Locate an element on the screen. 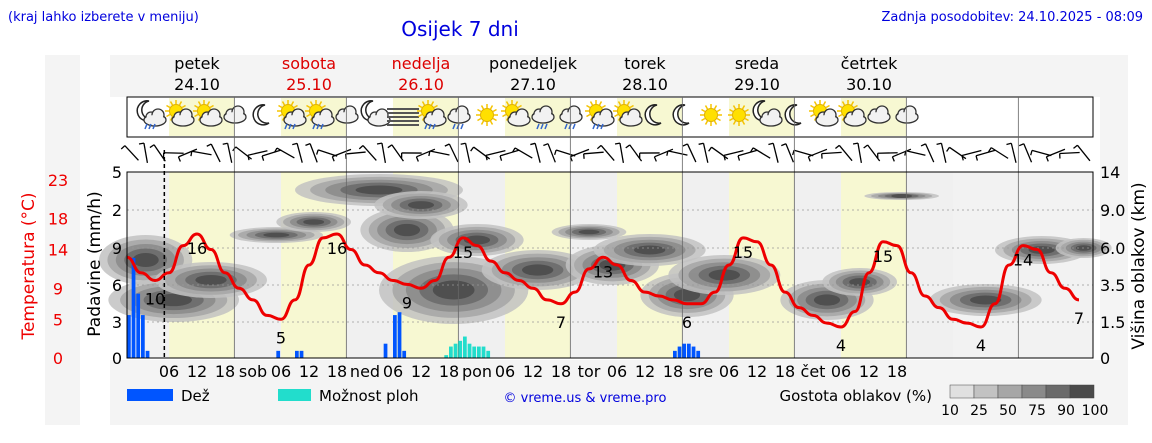 Image resolution: width=1152 pixels, height=443 pixels. page-title: Osijek 7 dni is located at coordinates (460, 29).